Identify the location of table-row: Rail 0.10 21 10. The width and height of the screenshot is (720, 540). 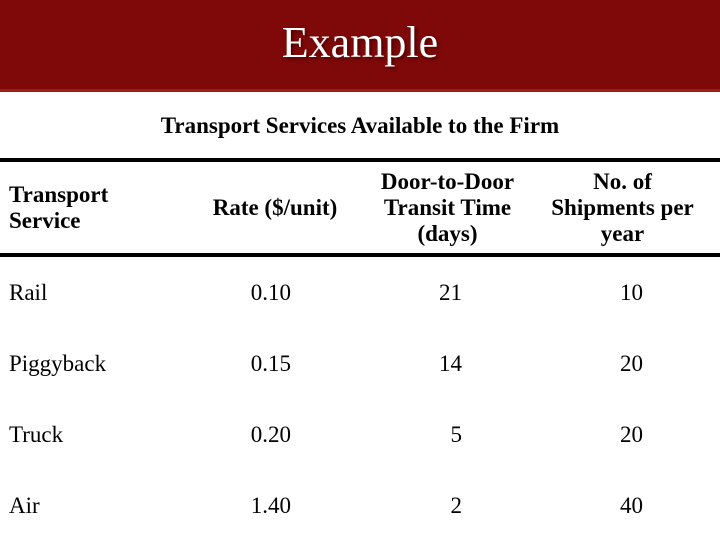
(360, 291).